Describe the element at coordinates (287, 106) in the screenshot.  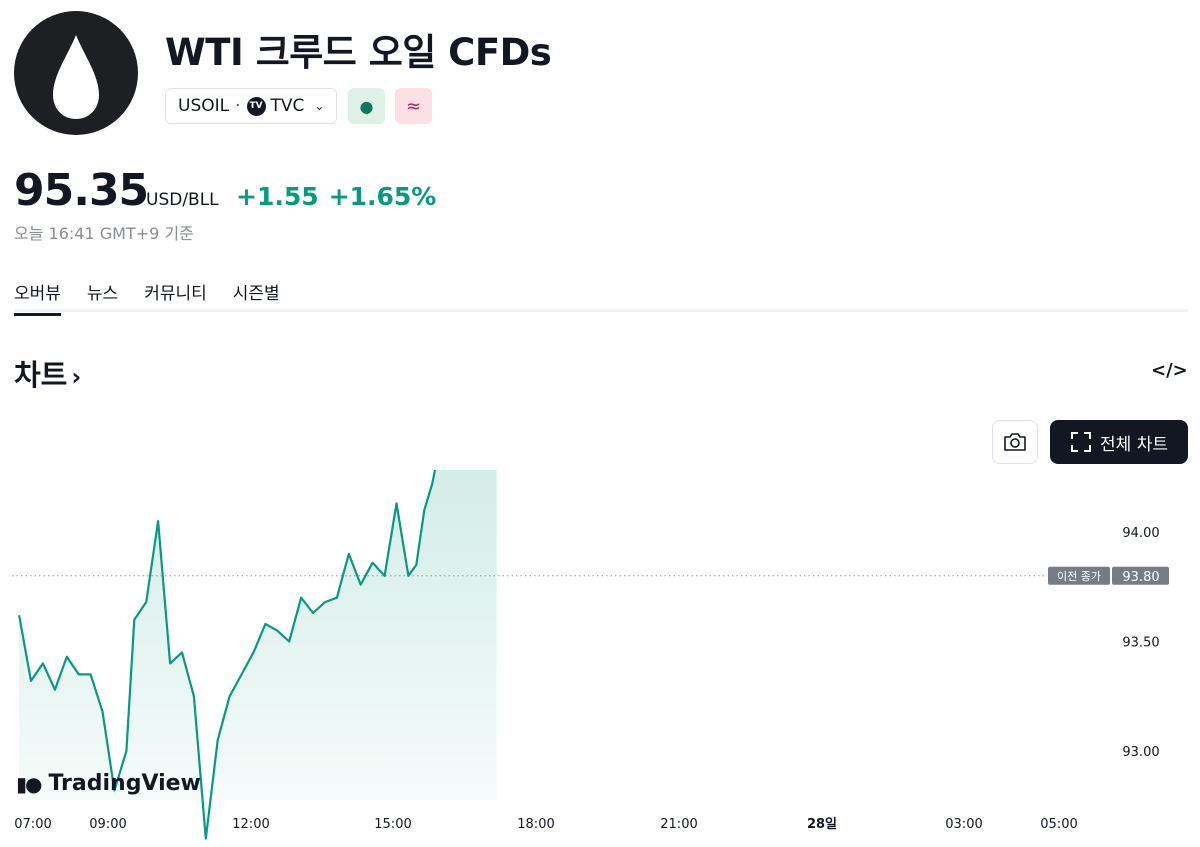
I see `exchange-name: TVC` at that location.